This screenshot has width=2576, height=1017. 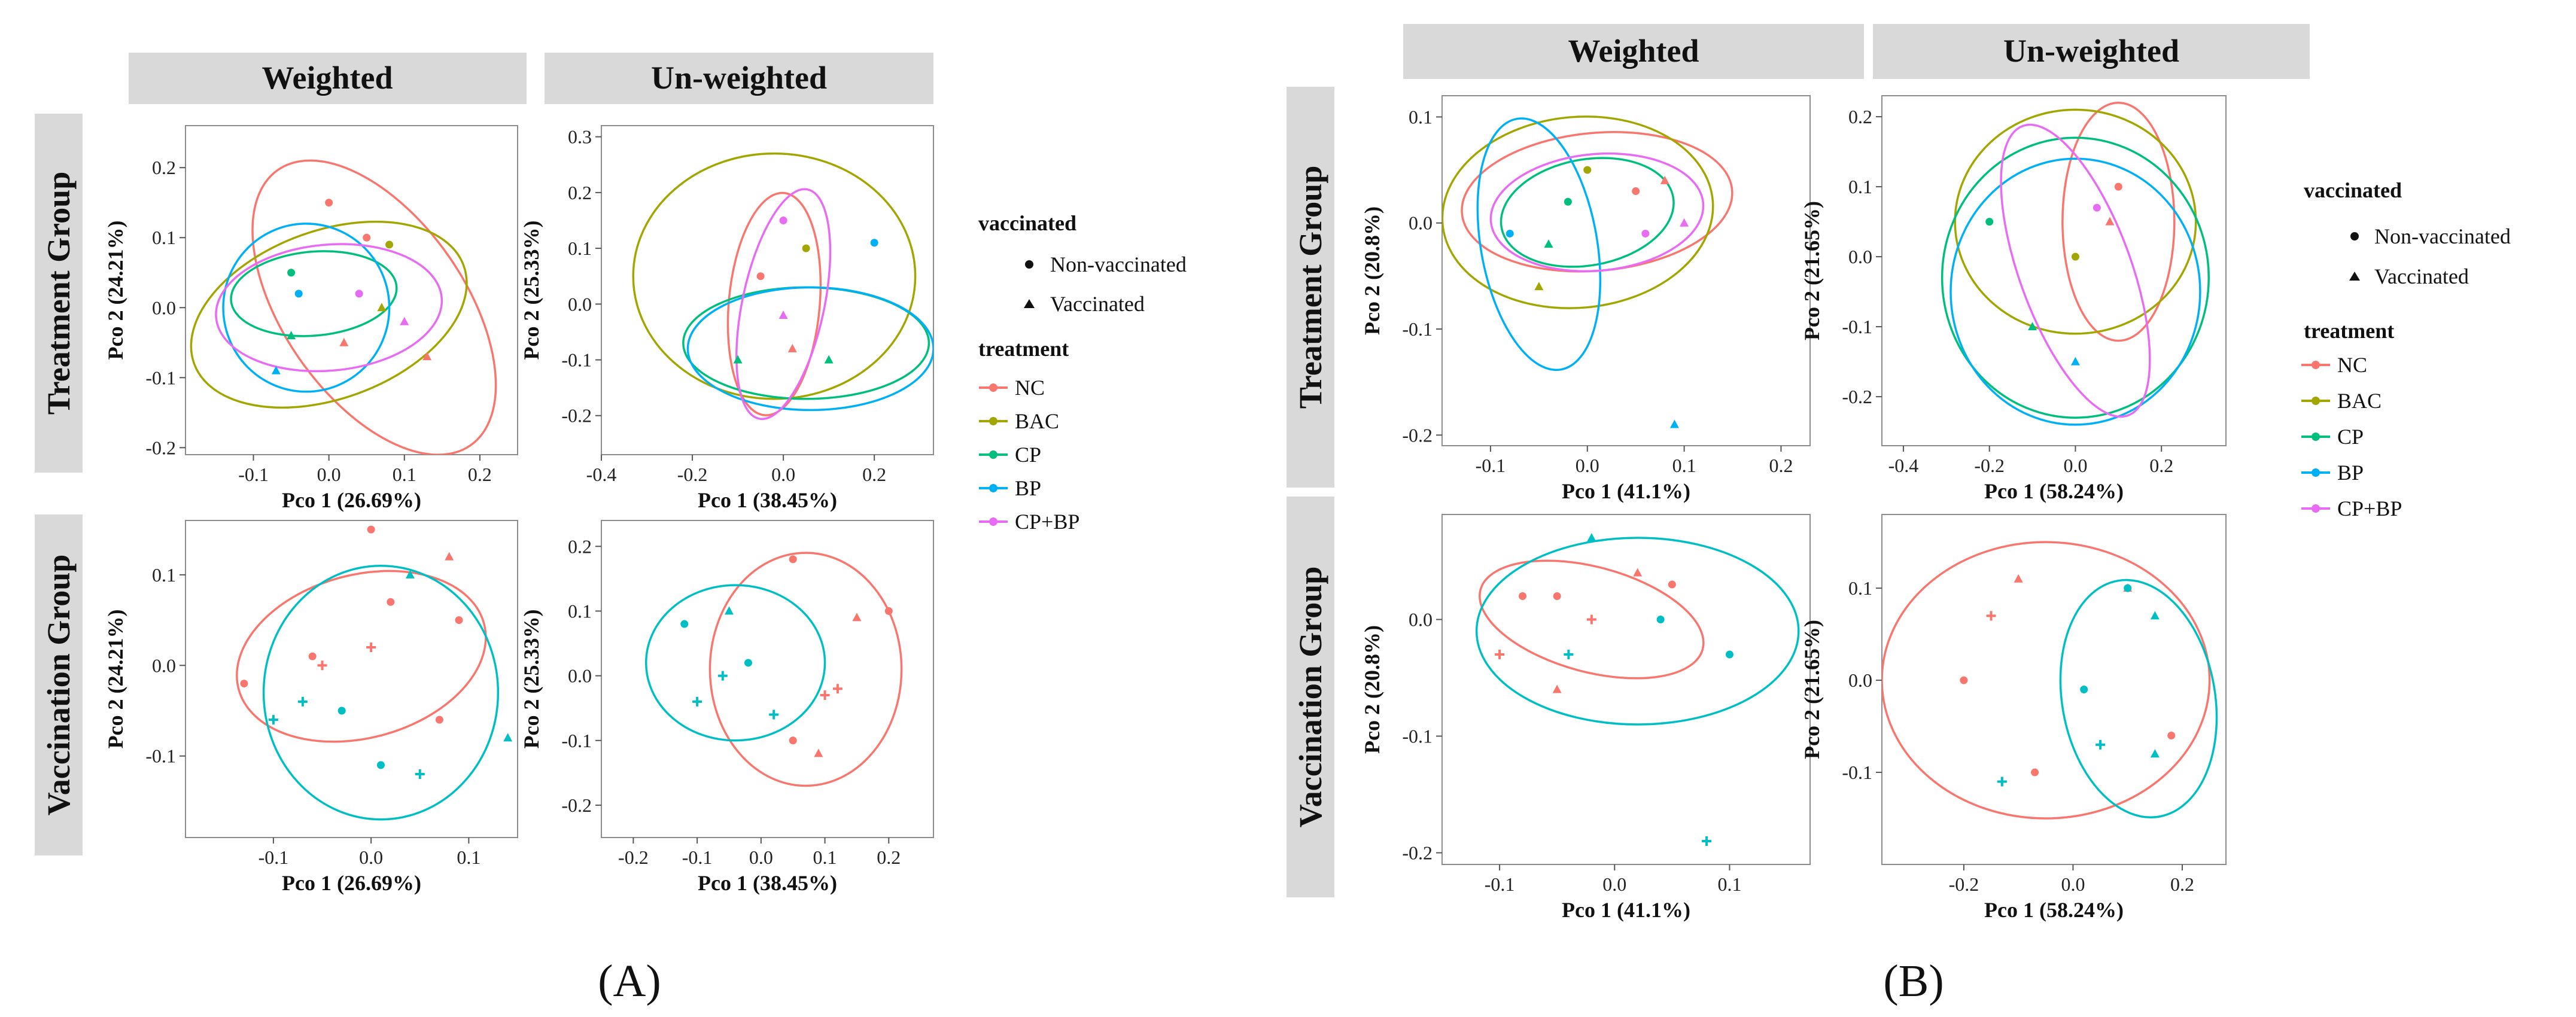 I want to click on ellipse-cp-bp, so click(x=2075, y=270).